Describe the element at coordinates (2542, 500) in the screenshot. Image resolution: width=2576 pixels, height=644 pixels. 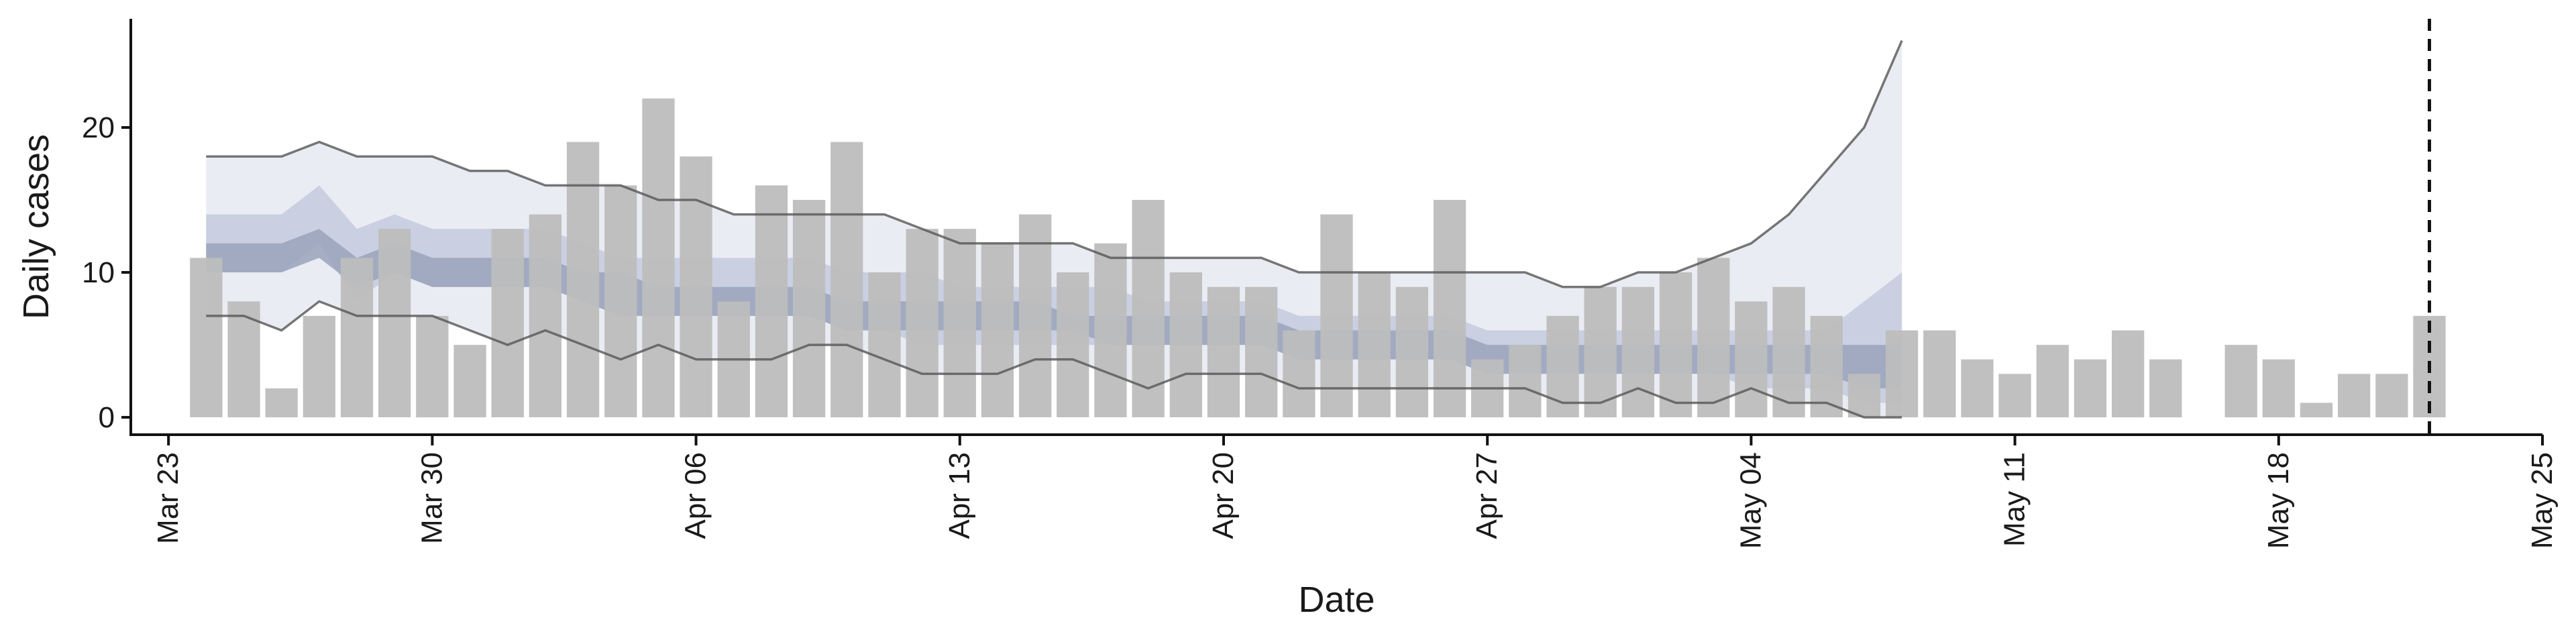
I see `x-tick-label: May 25` at that location.